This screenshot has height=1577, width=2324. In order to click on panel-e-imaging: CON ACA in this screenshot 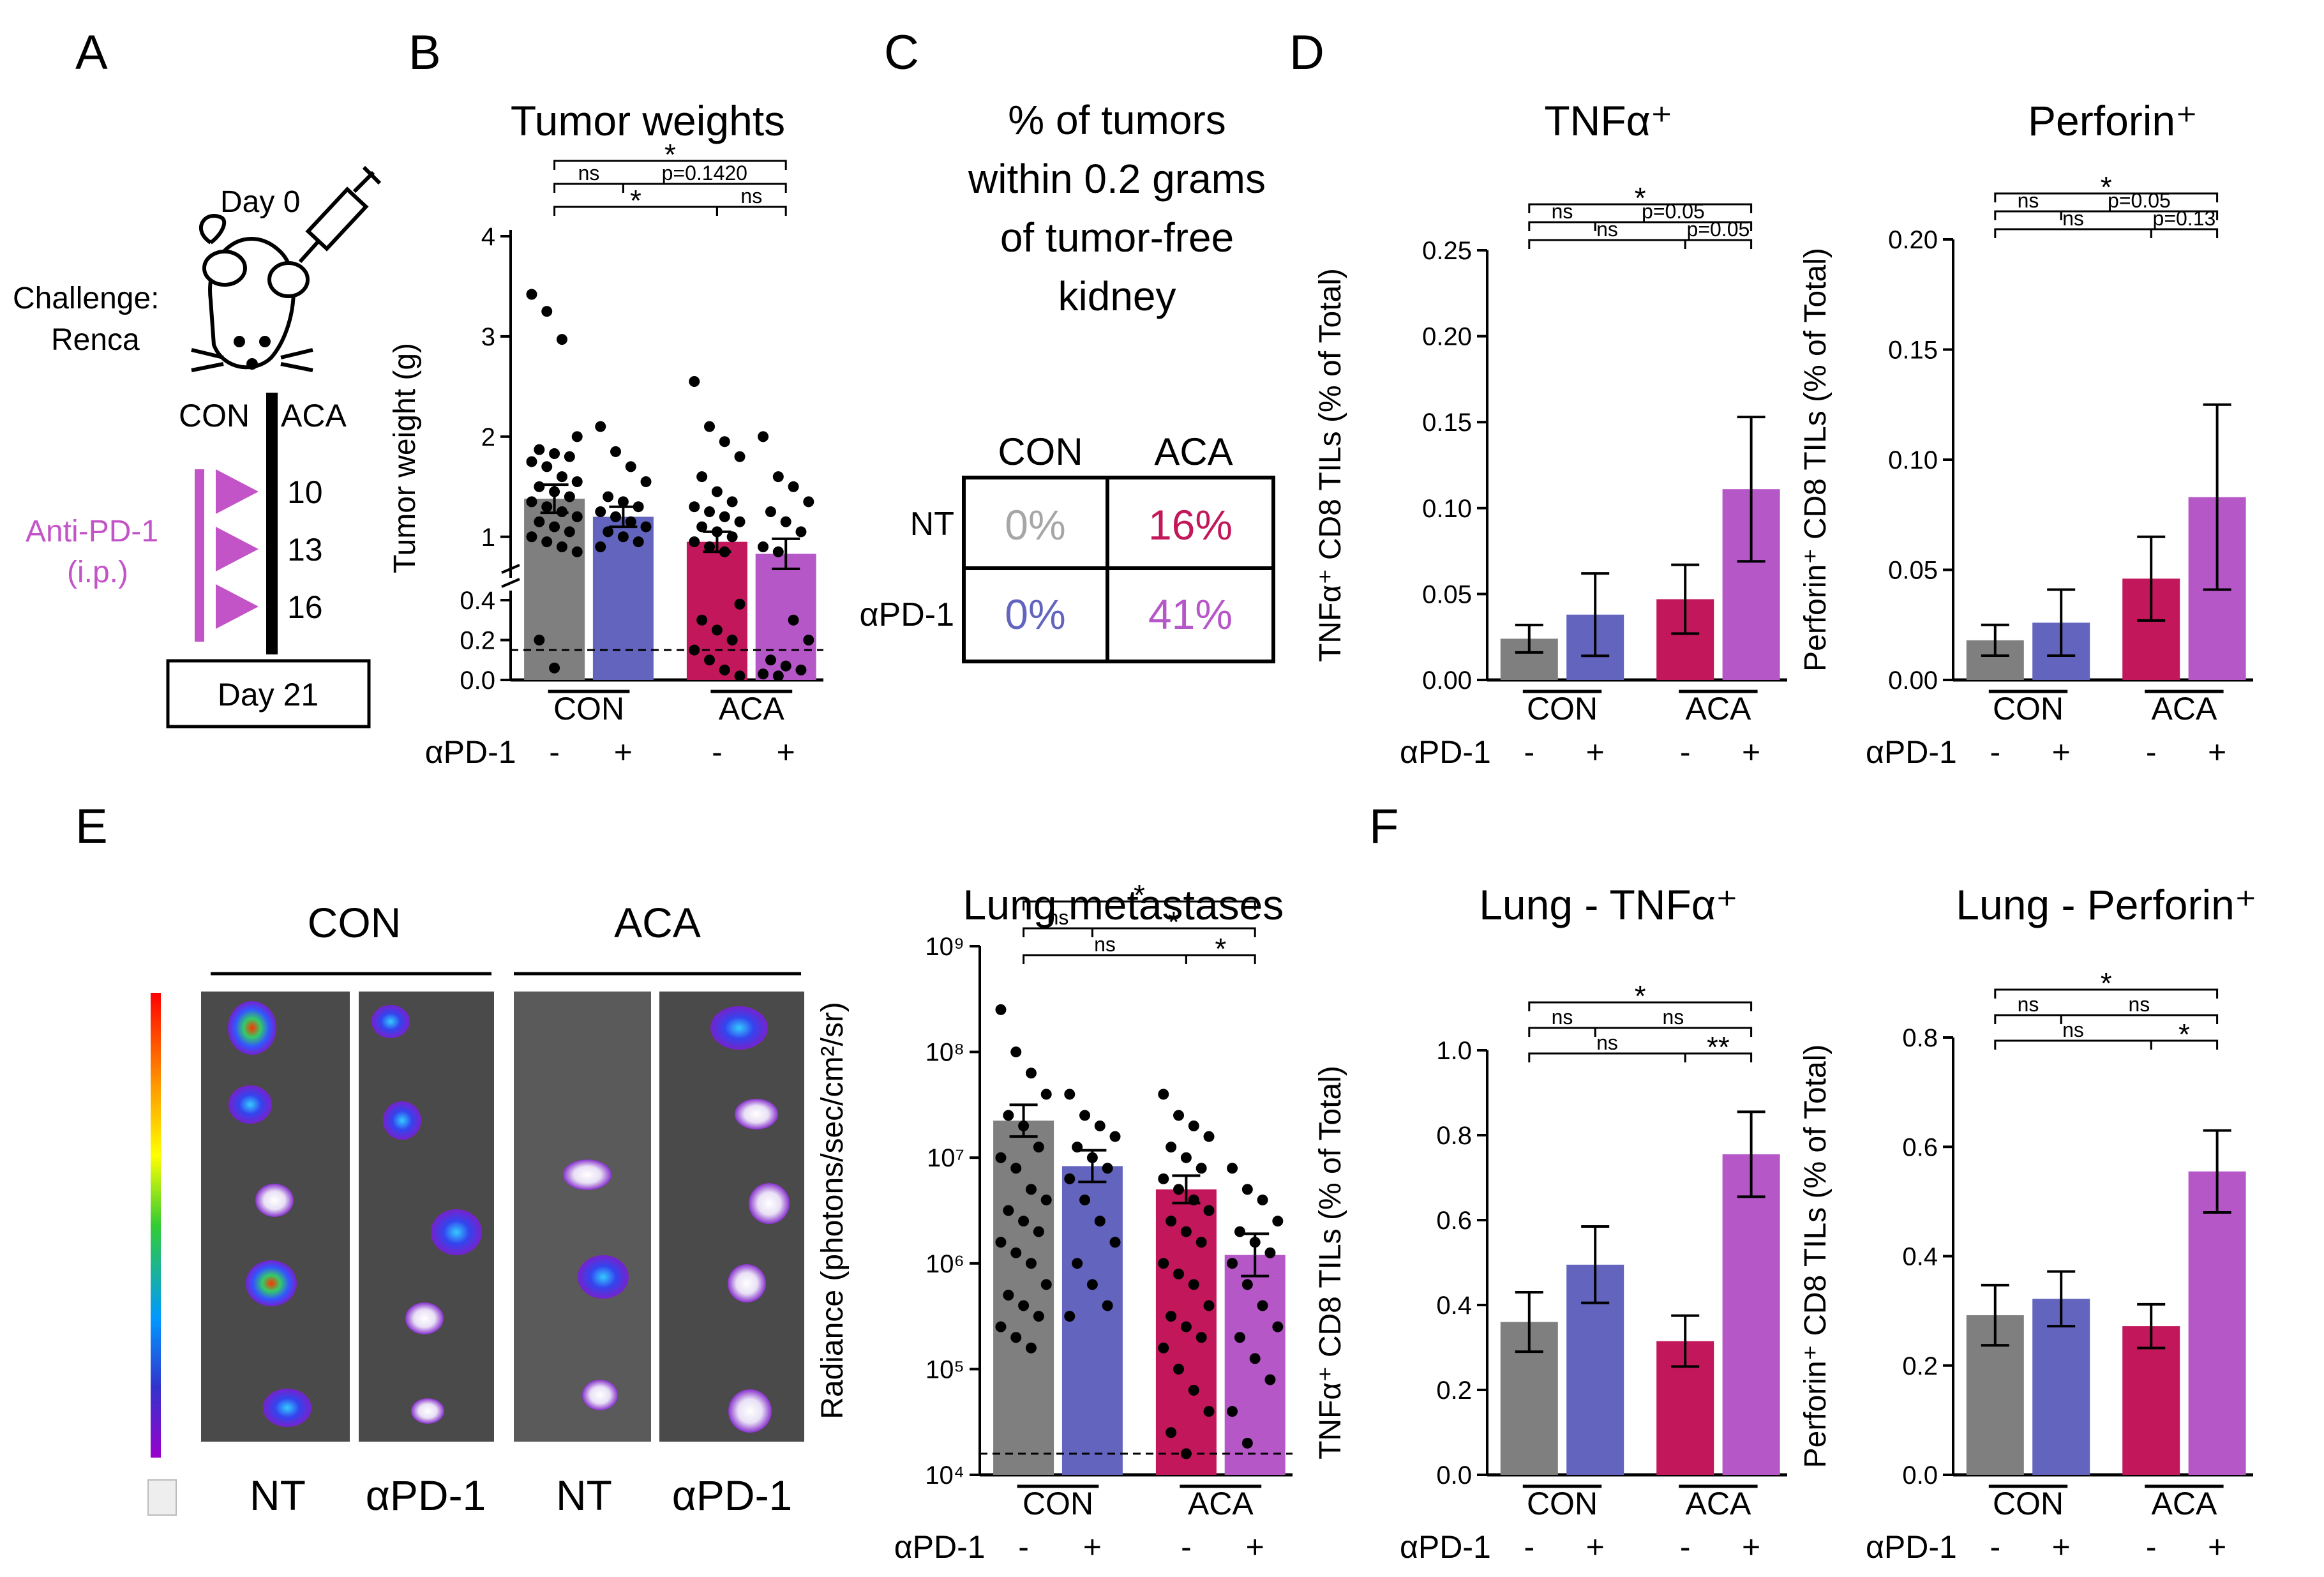, I will do `click(476, 1209)`.